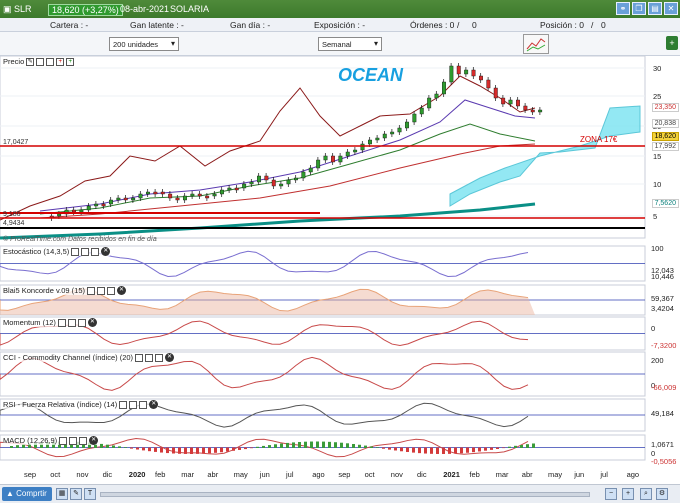  I want to click on time-tick-label: oct, so click(369, 474).